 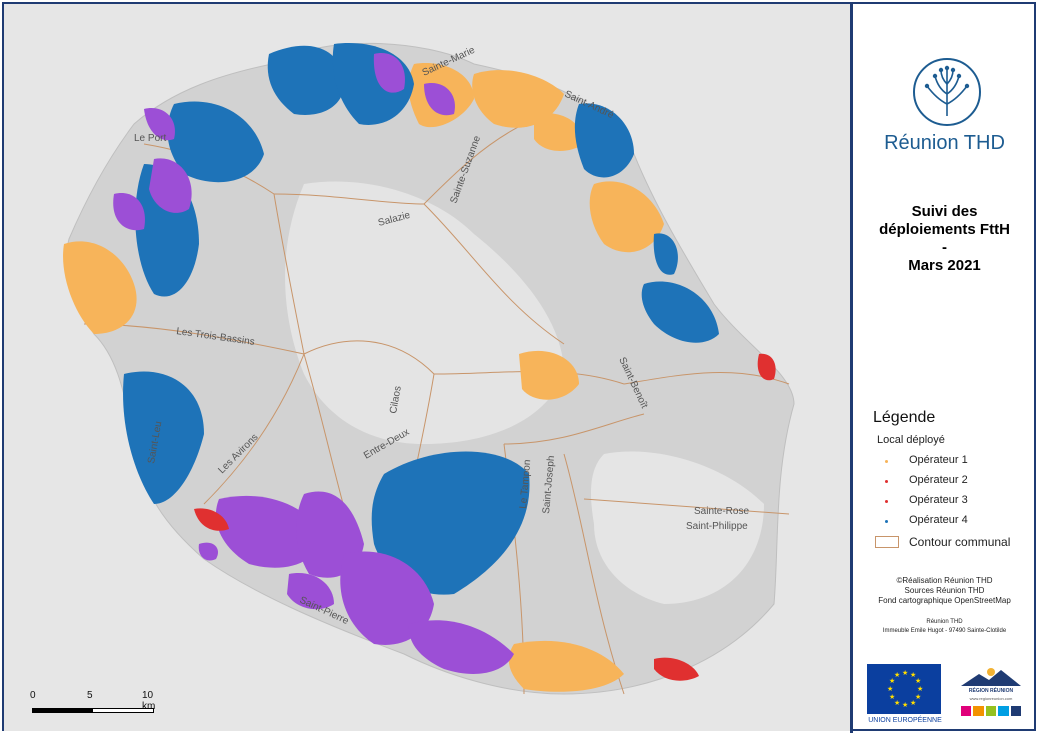 I want to click on commune-label: Le Tampon, so click(x=525, y=484).